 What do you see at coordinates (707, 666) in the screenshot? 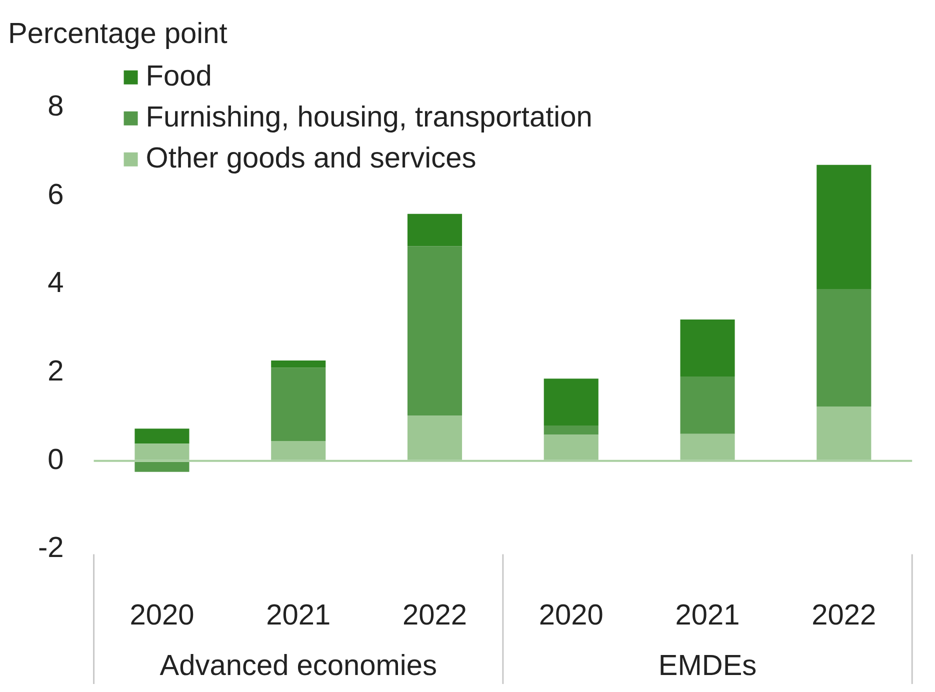
I see `text: EMDEs` at bounding box center [707, 666].